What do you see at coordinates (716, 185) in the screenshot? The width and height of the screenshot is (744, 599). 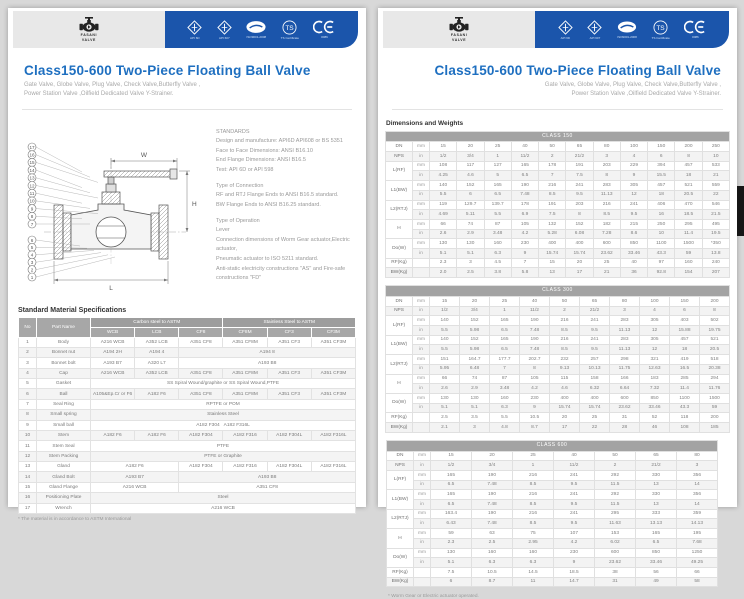 I see `value-cell: 559` at bounding box center [716, 185].